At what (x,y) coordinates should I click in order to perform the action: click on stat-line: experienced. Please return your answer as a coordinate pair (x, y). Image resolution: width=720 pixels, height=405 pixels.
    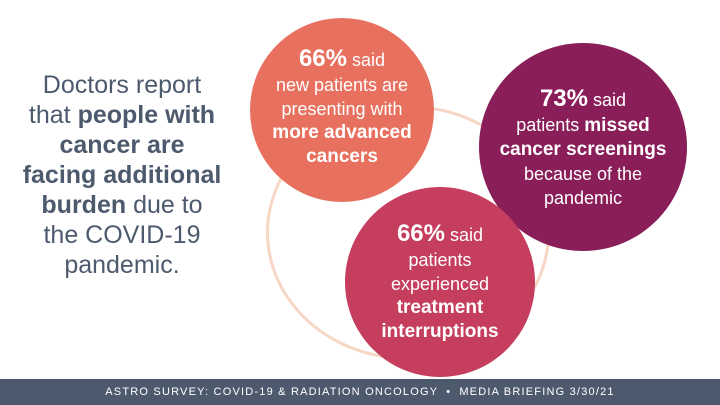
    Looking at the image, I should click on (440, 284).